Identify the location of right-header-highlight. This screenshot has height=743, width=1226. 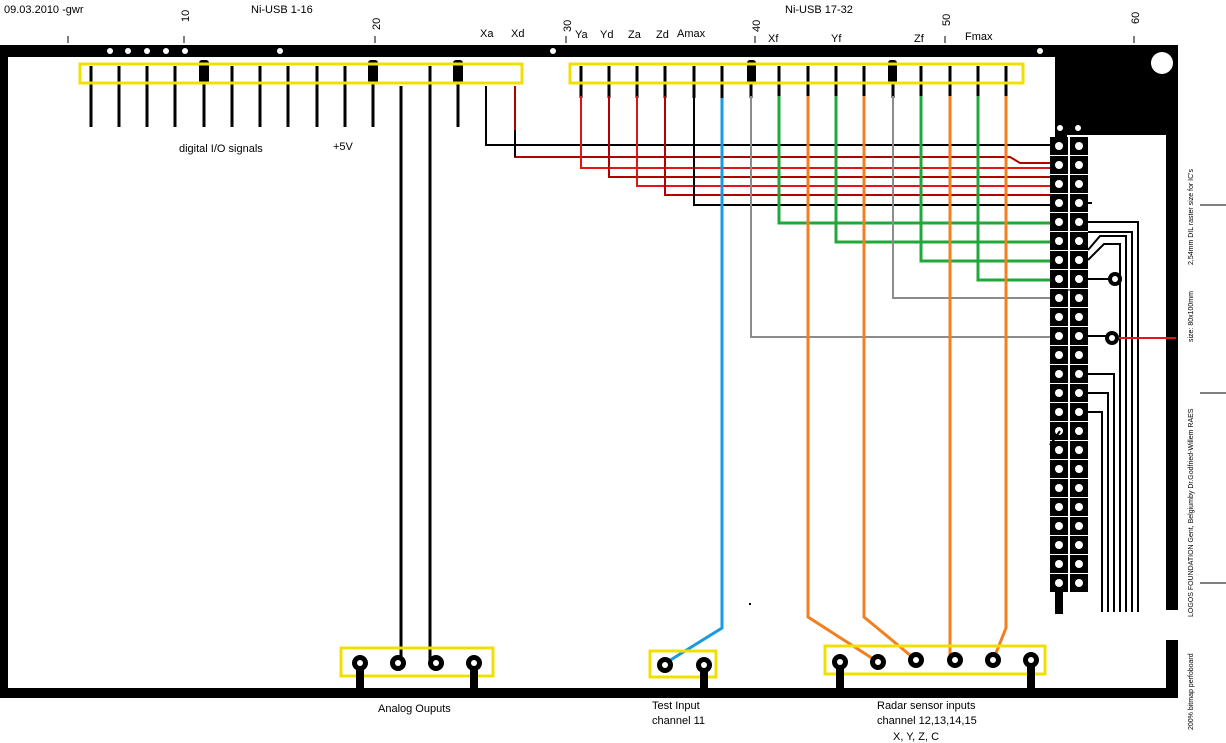
(796, 73).